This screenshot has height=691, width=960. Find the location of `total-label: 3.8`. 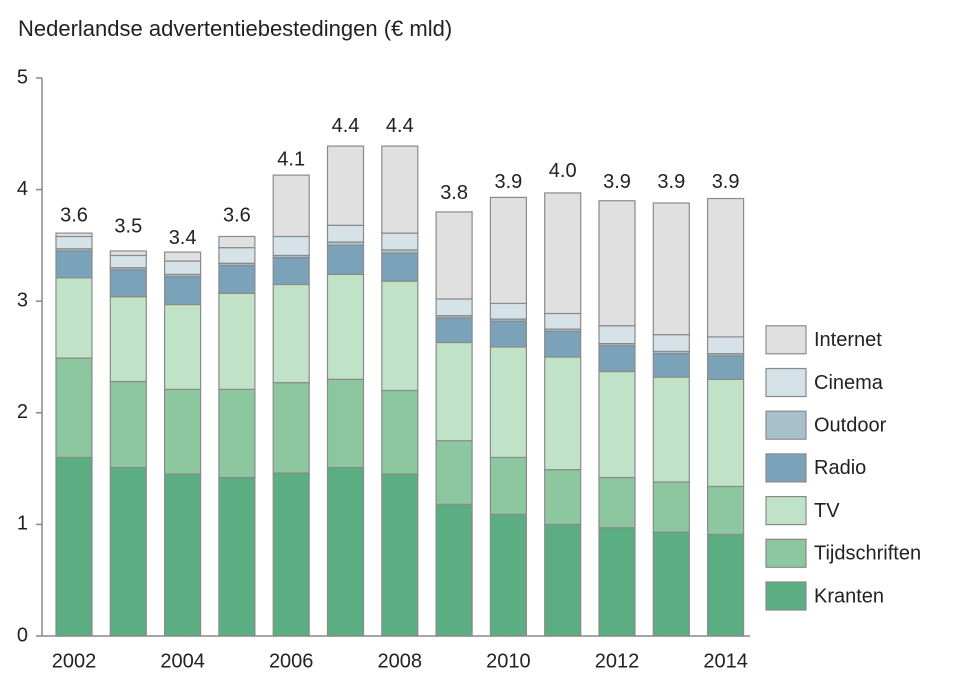

total-label: 3.8 is located at coordinates (454, 193).